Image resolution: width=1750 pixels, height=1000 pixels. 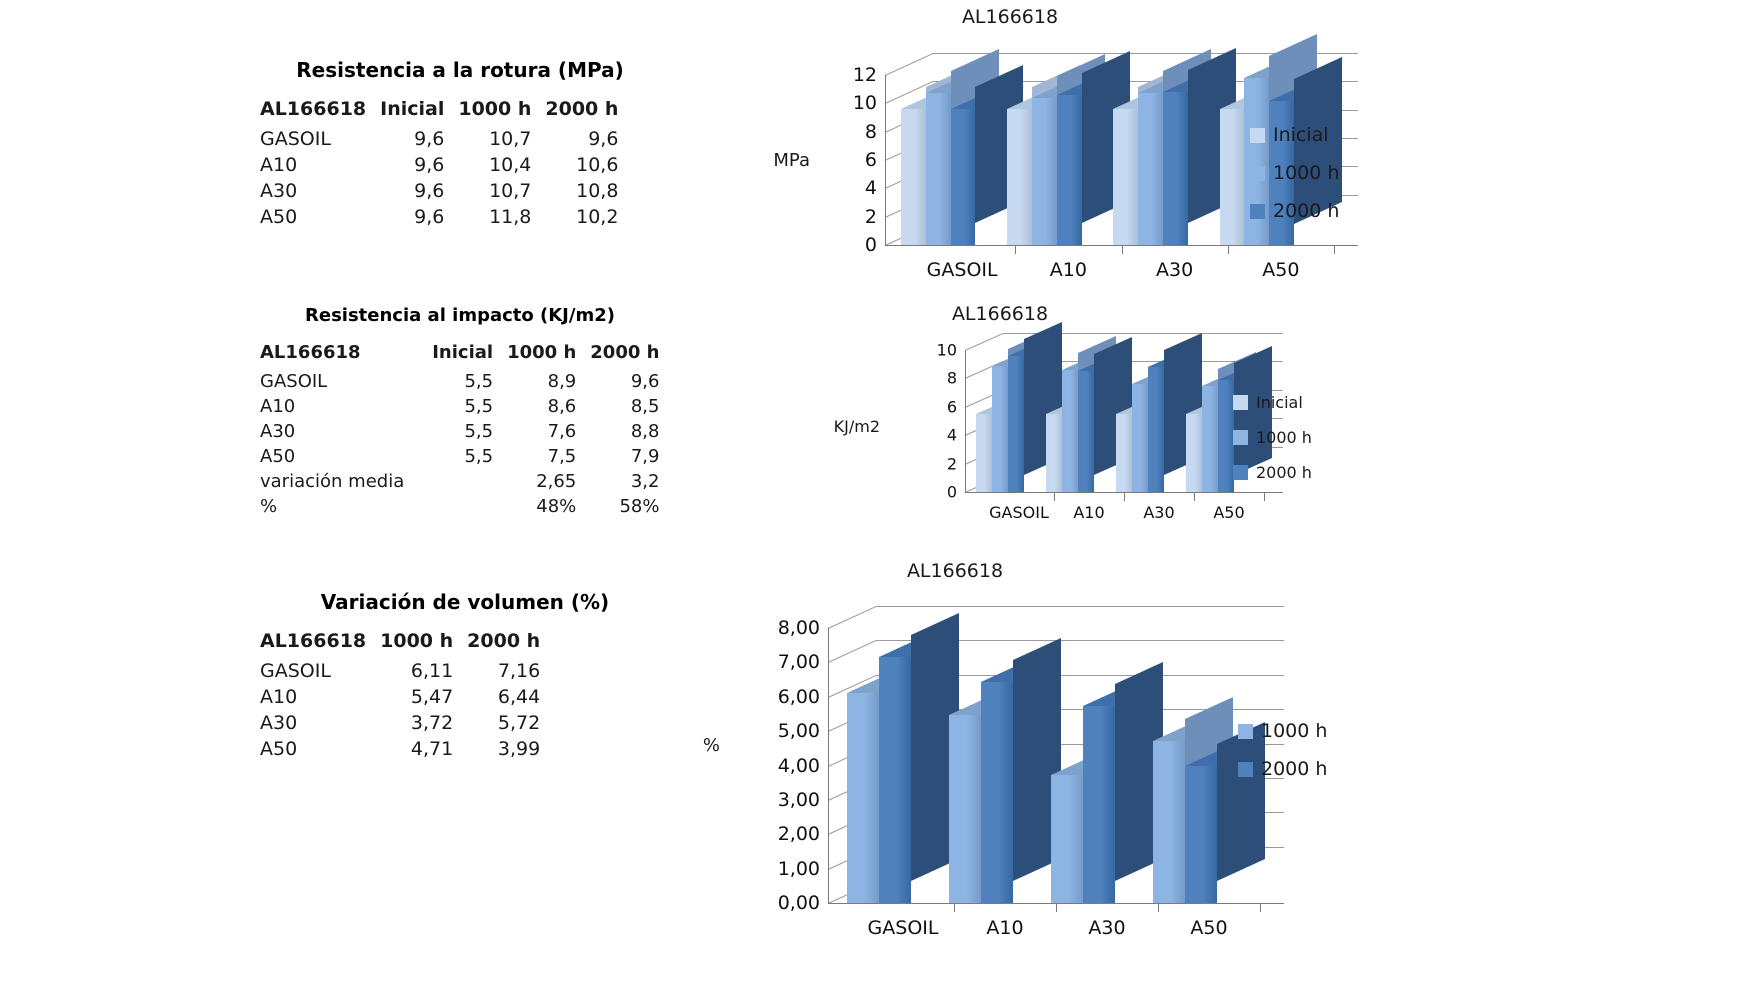 What do you see at coordinates (645, 481) in the screenshot?
I see `cell-2000h: 3,2` at bounding box center [645, 481].